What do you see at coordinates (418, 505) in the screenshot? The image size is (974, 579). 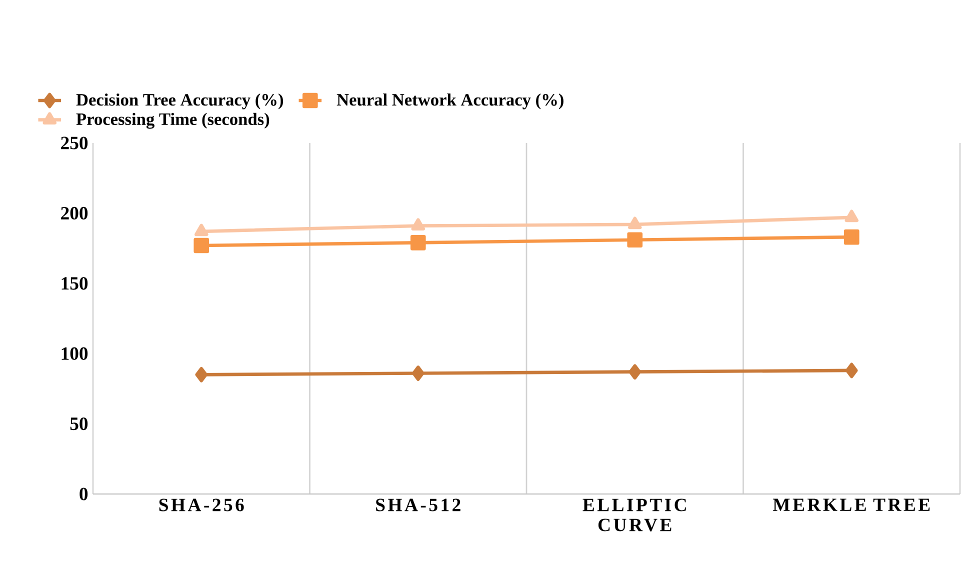 I see `x-tick-label: SHA-512` at bounding box center [418, 505].